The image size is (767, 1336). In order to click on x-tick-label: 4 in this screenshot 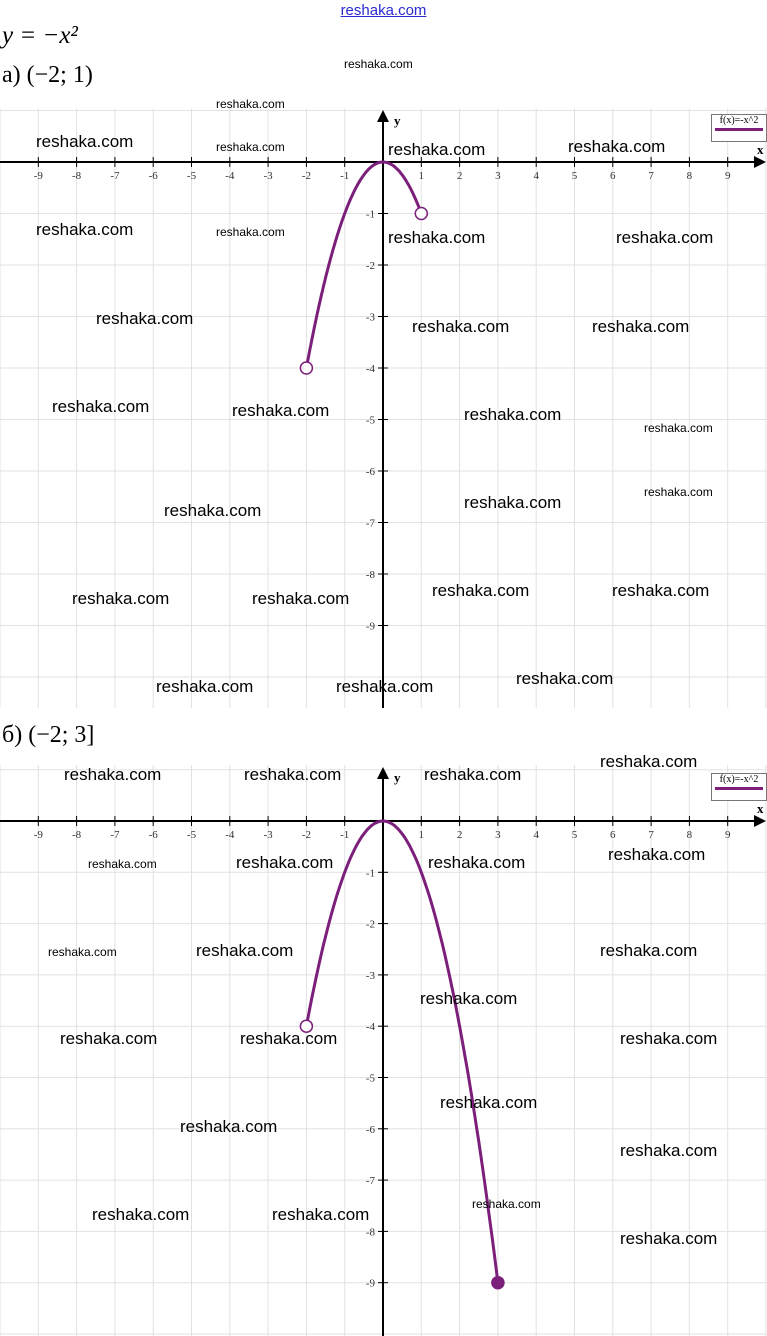, I will do `click(536, 176)`.